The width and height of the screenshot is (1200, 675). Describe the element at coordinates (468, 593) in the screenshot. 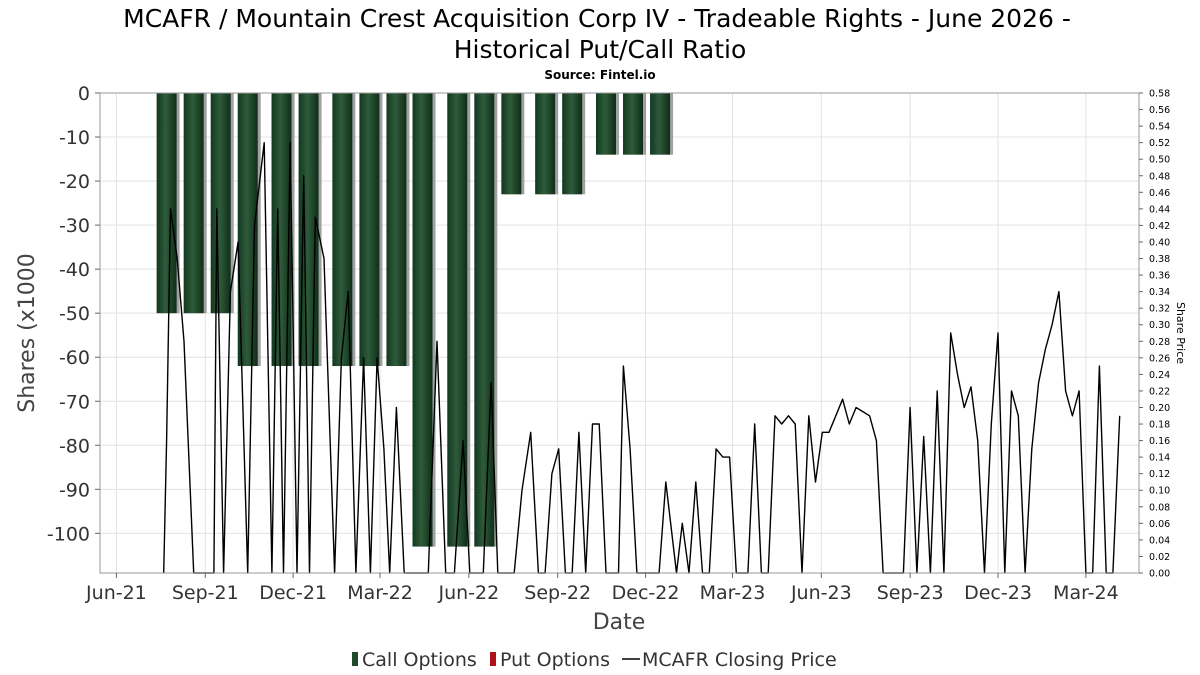

I see `x-tick-label: Jun-22` at that location.